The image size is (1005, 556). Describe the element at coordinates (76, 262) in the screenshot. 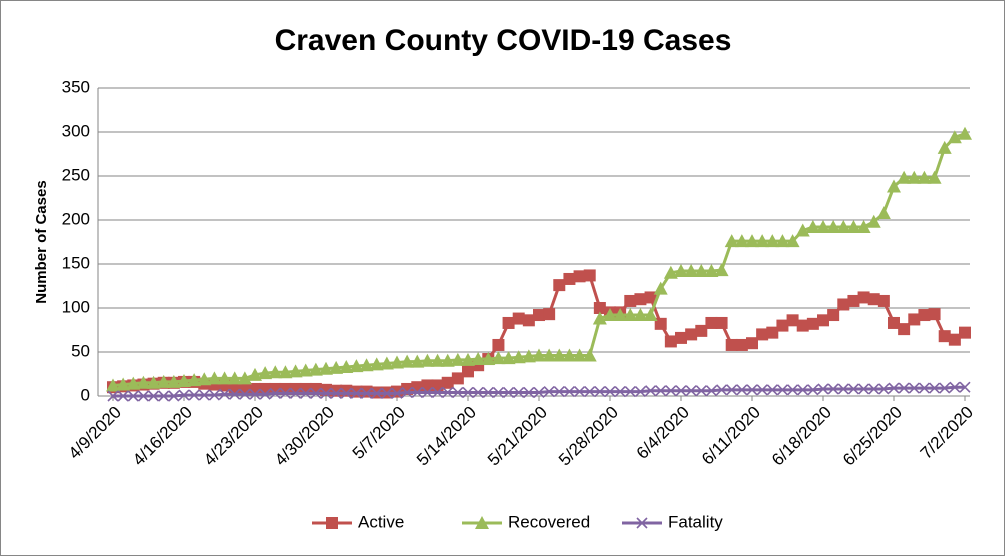

I see `y-tick-label: 150` at that location.